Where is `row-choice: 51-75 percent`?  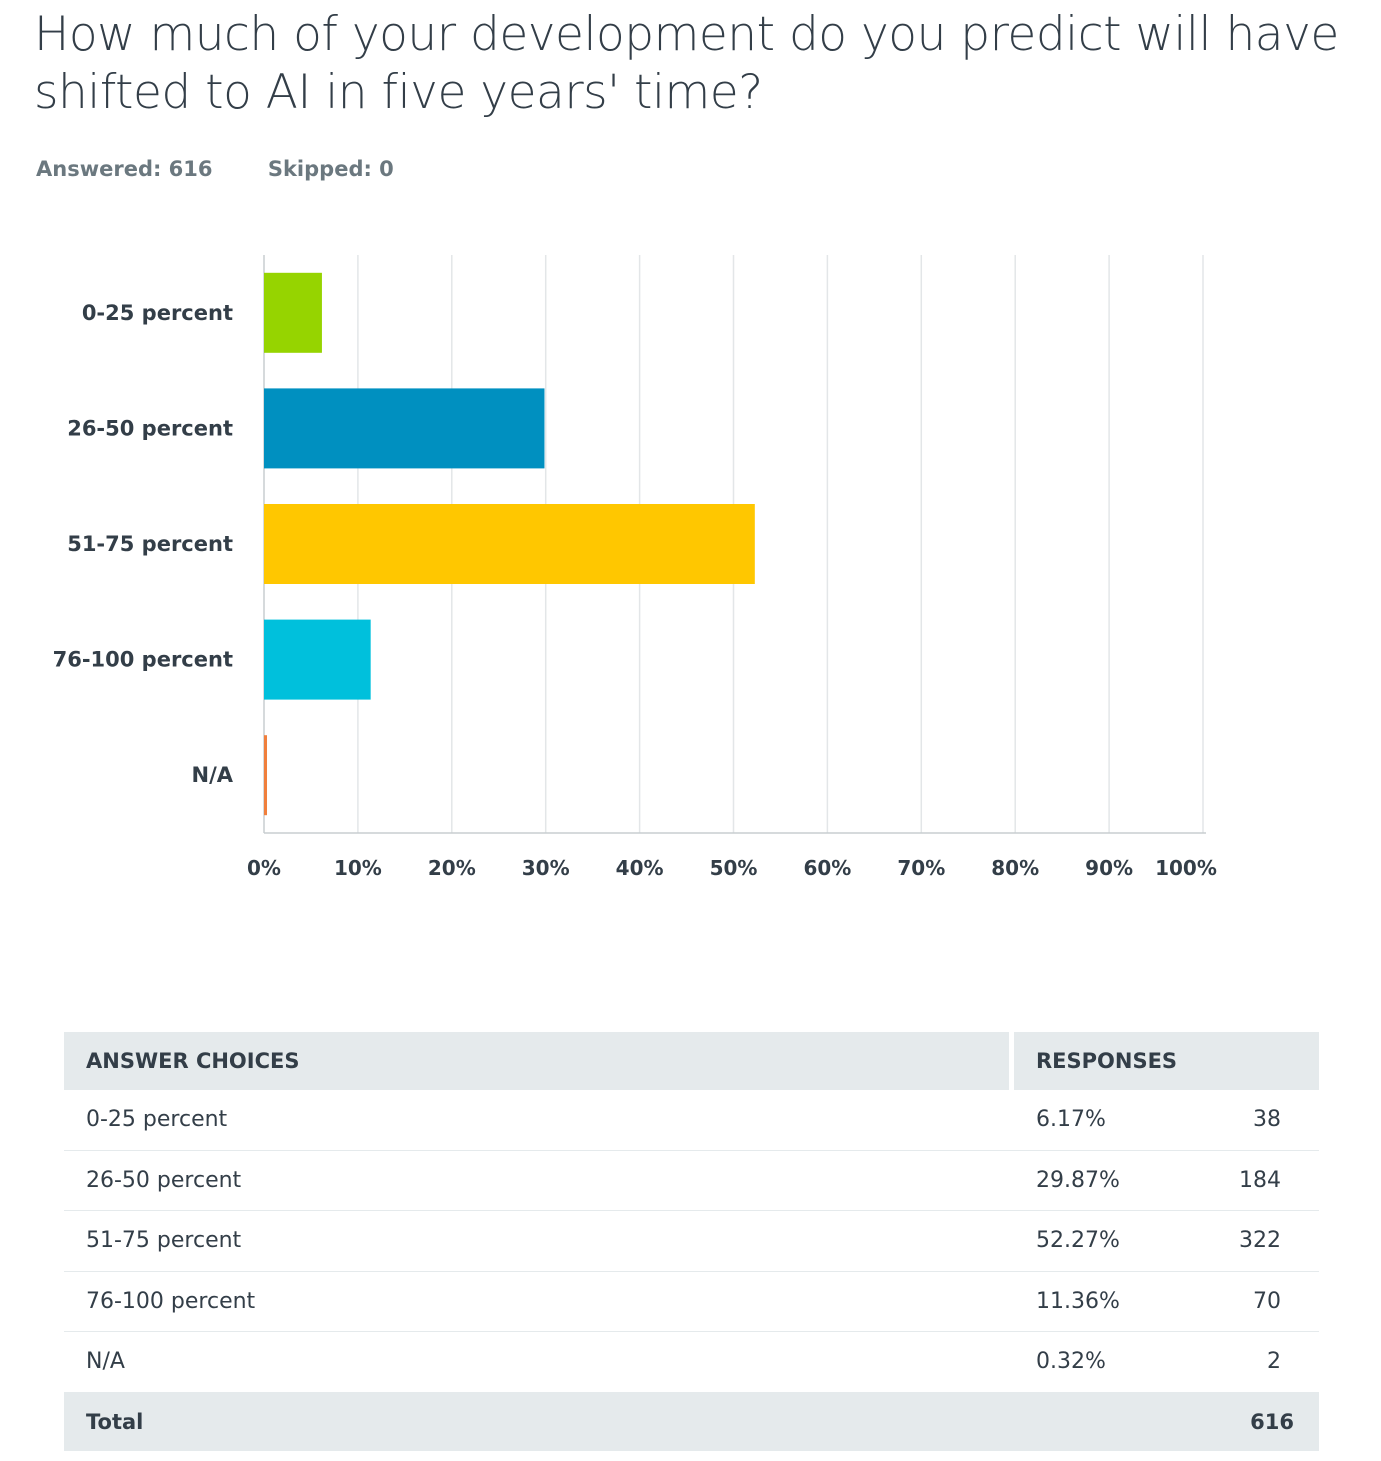
row-choice: 51-75 percent is located at coordinates (539, 1241).